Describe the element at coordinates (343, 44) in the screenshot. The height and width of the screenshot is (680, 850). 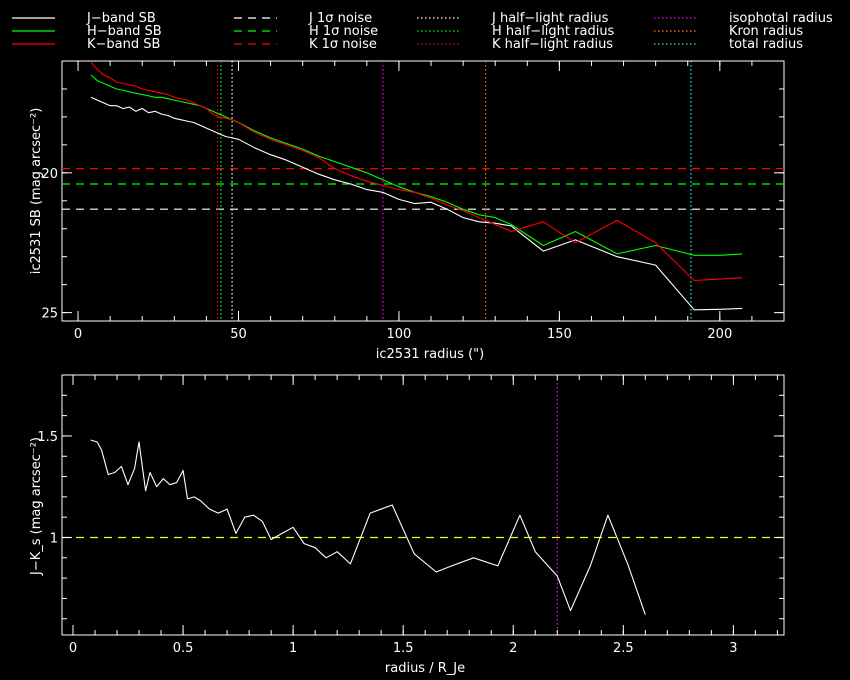
I see `legend-label-5: K 1σ noise` at that location.